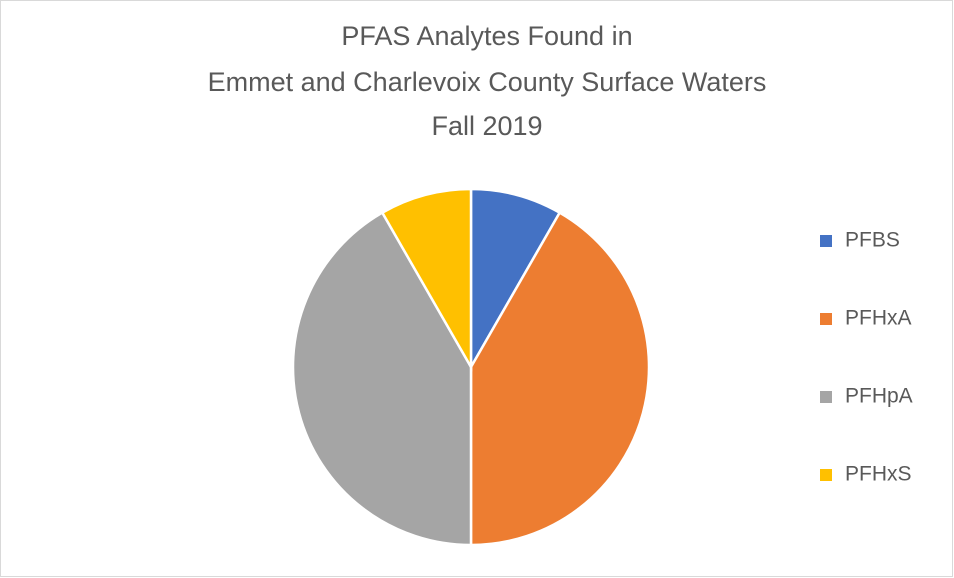  Describe the element at coordinates (486, 36) in the screenshot. I see `chart-title: PFAS Analytes Found in` at that location.